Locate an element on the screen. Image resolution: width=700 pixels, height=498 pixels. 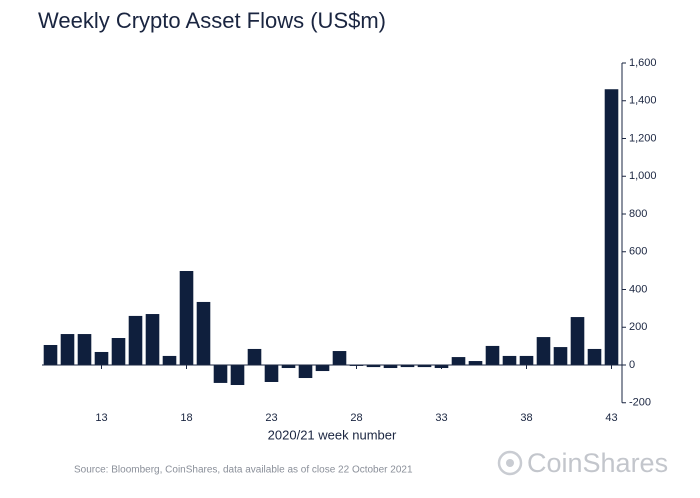
y-tick-label: 1,200 is located at coordinates (643, 138).